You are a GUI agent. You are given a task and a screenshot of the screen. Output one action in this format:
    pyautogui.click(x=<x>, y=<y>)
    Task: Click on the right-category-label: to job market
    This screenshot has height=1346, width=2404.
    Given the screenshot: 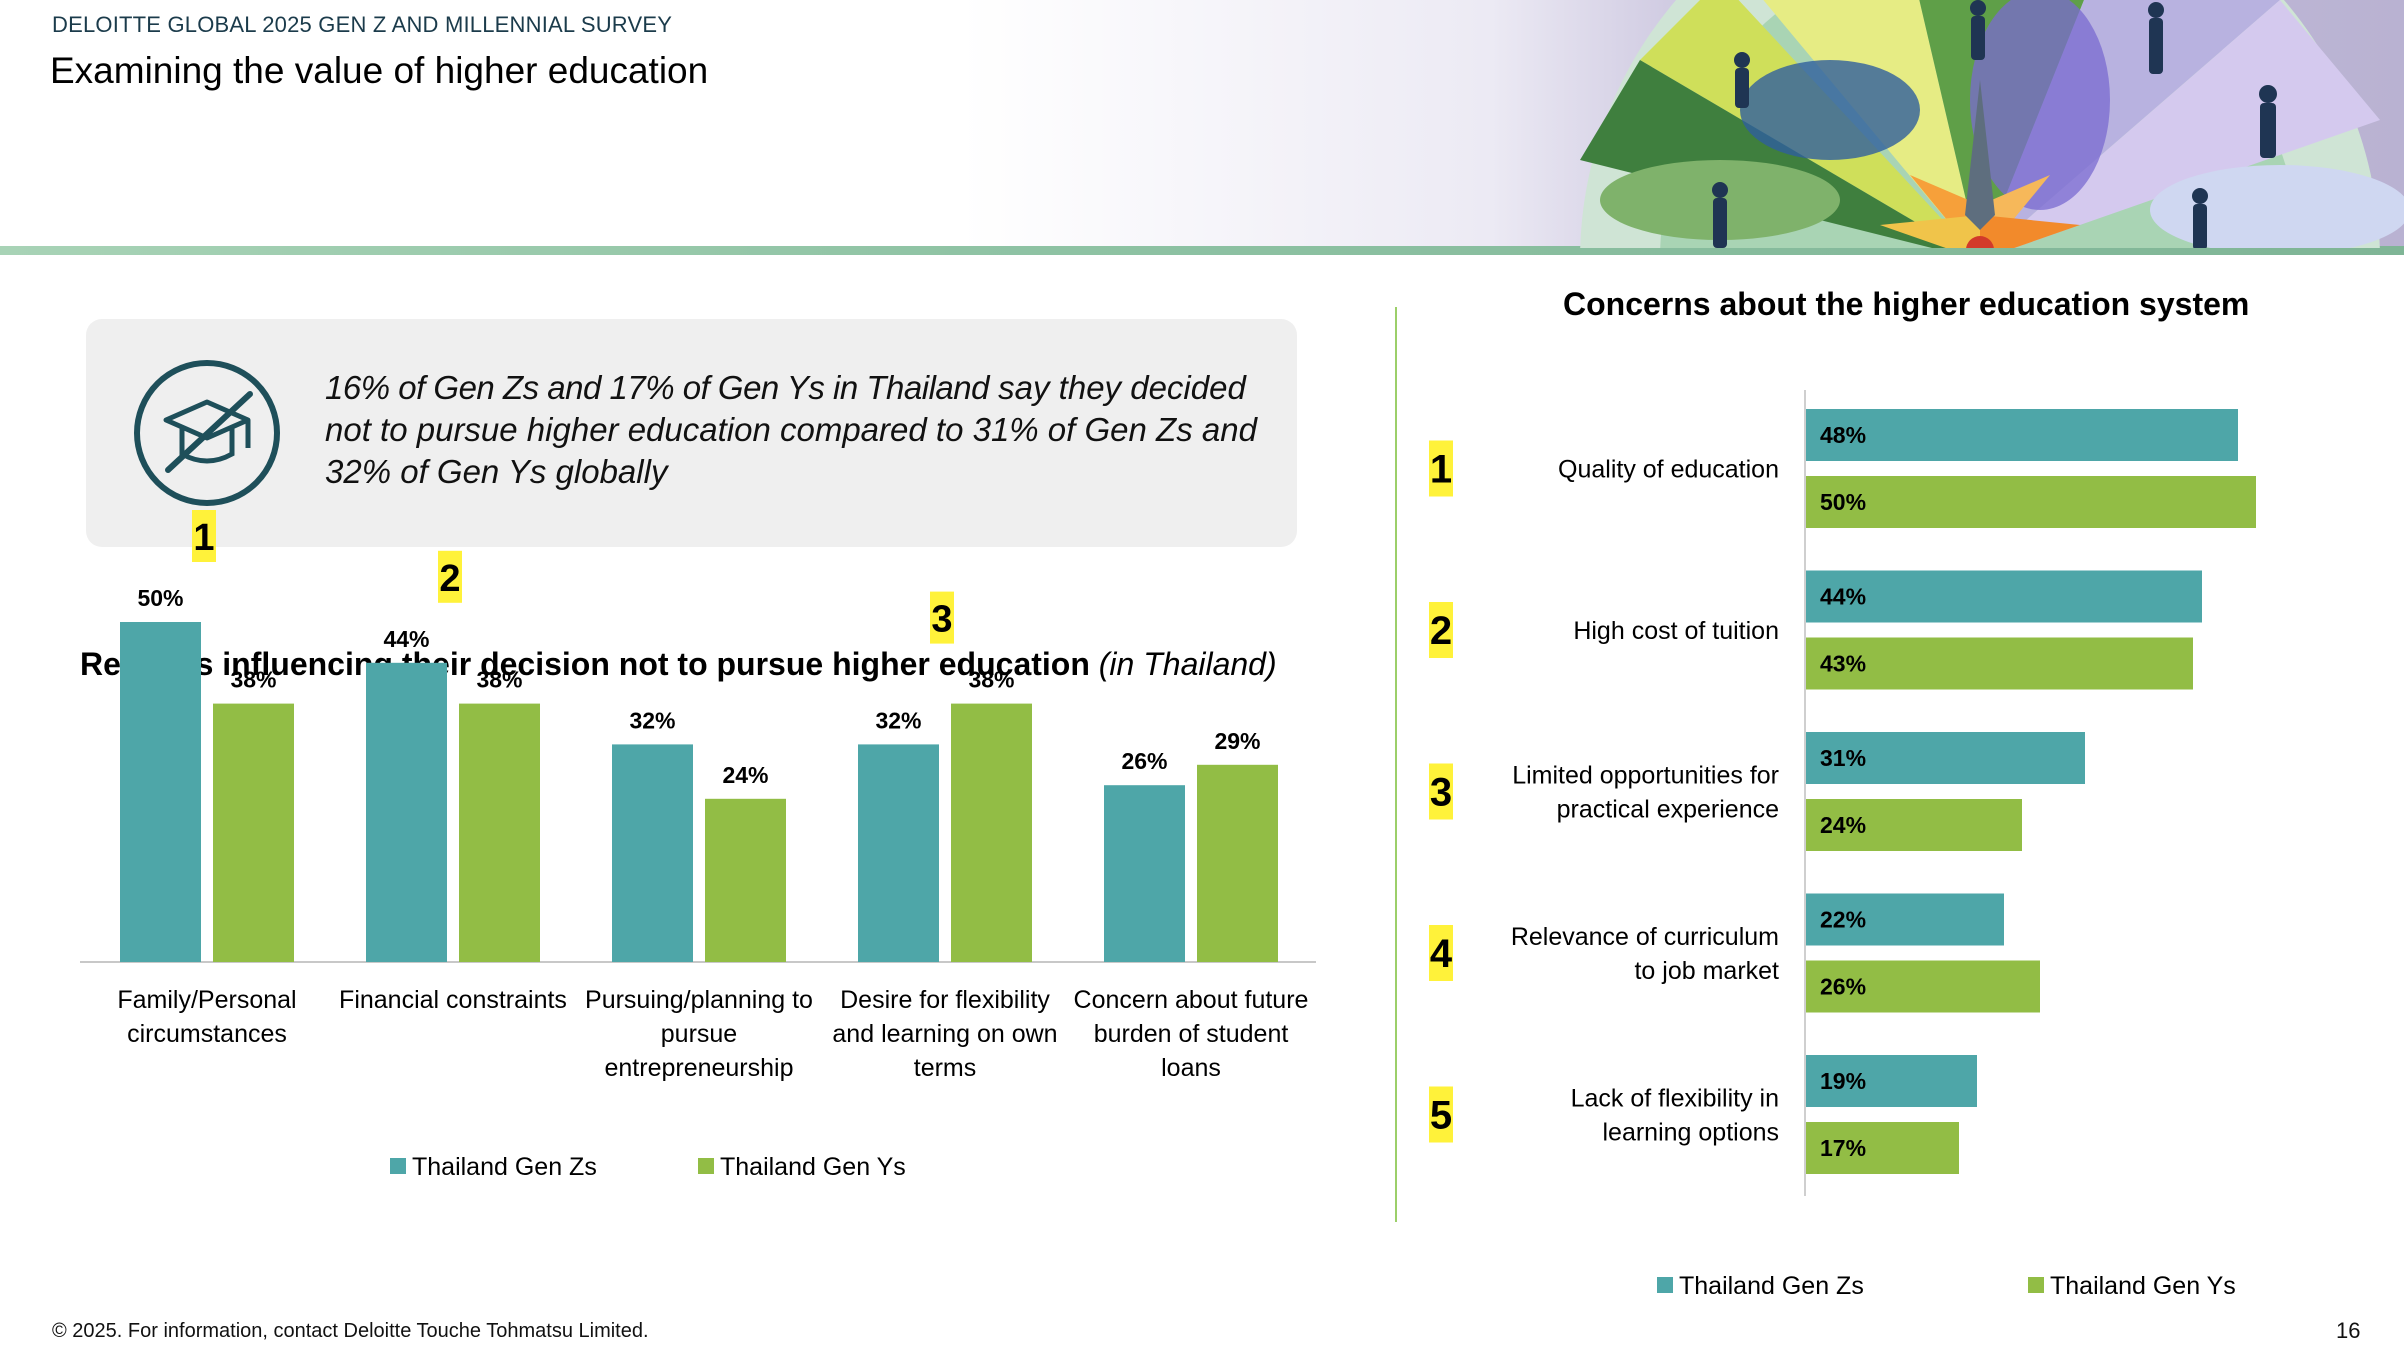 What is the action you would take?
    pyautogui.click(x=1706, y=971)
    